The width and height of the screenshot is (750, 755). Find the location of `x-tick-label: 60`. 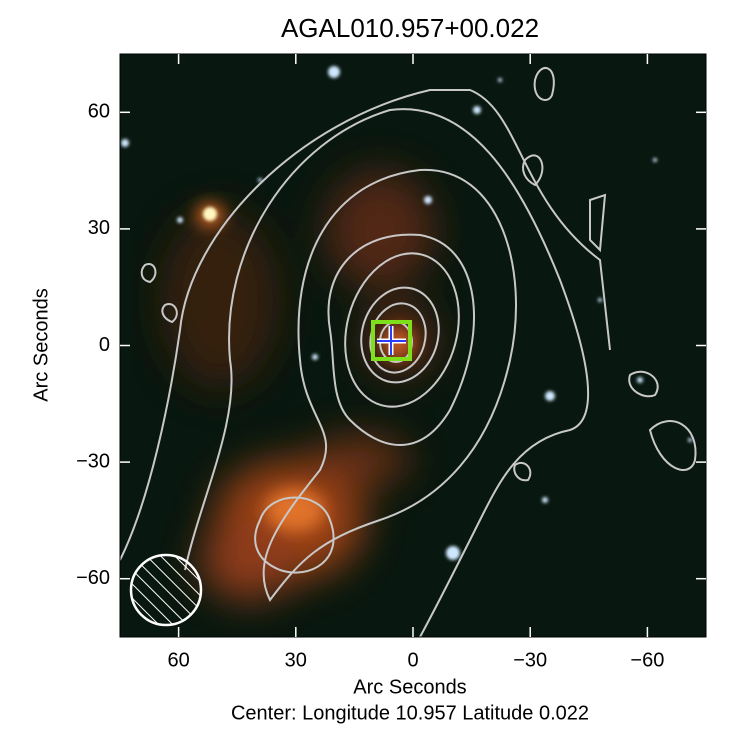

x-tick-label: 60 is located at coordinates (178, 660).